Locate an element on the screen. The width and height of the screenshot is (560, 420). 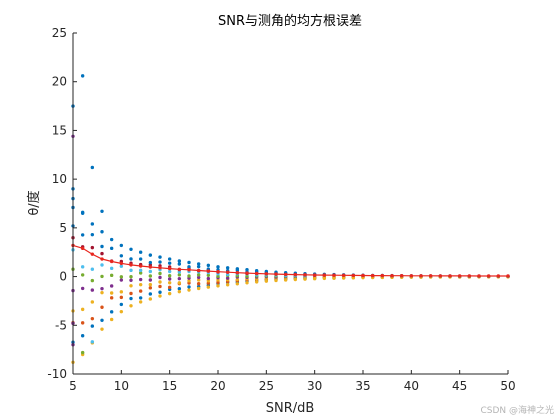
x-tick-label: 35 is located at coordinates (362, 386).